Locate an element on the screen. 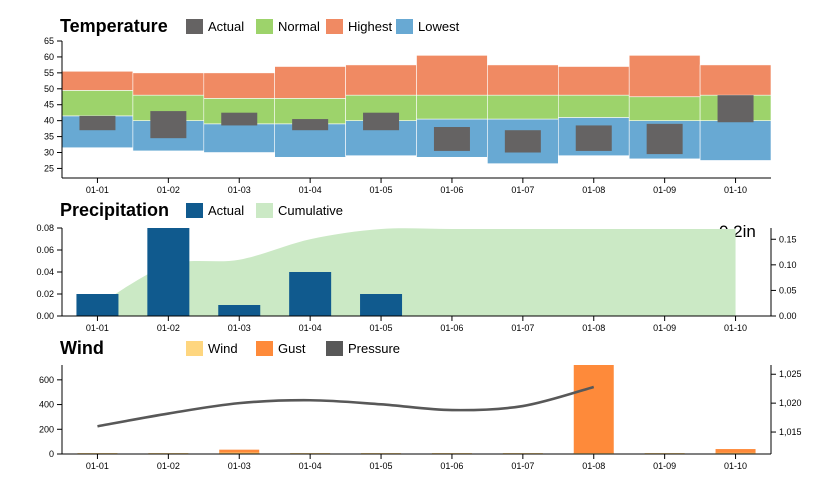 This screenshot has width=828, height=497. wind-x-tick-label: 01-10 is located at coordinates (735, 466).